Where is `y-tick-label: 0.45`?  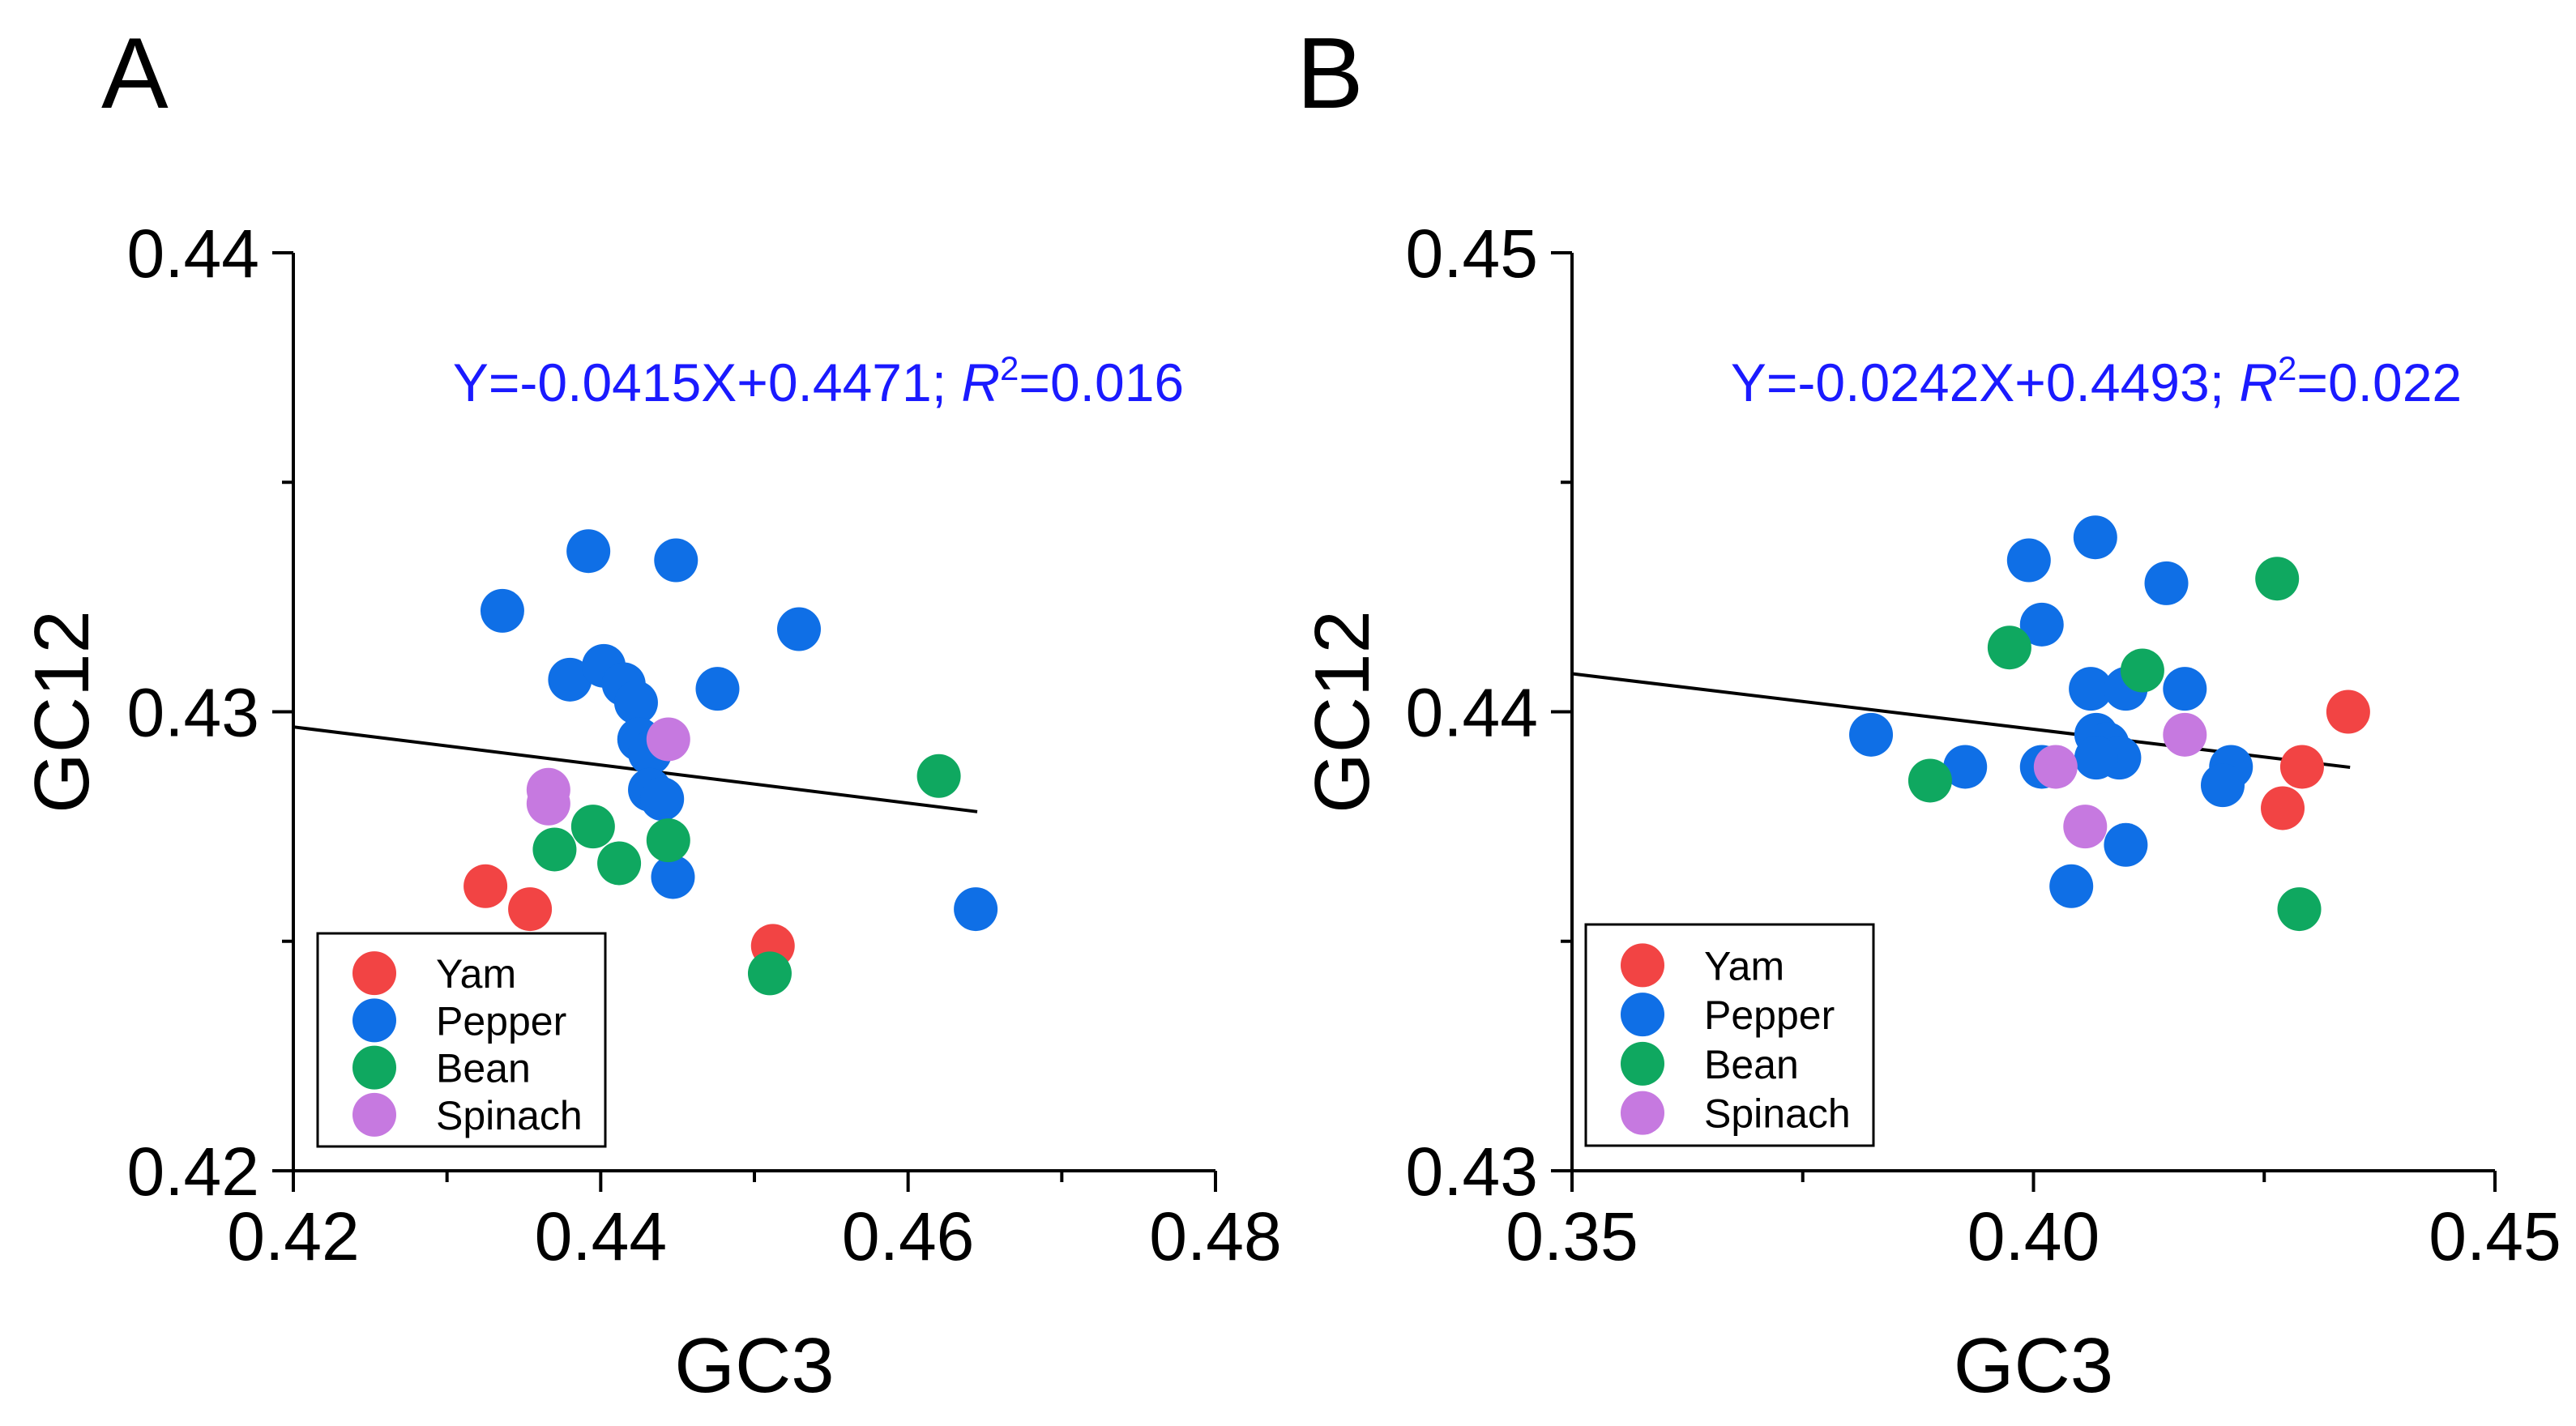
y-tick-label: 0.45 is located at coordinates (1472, 254).